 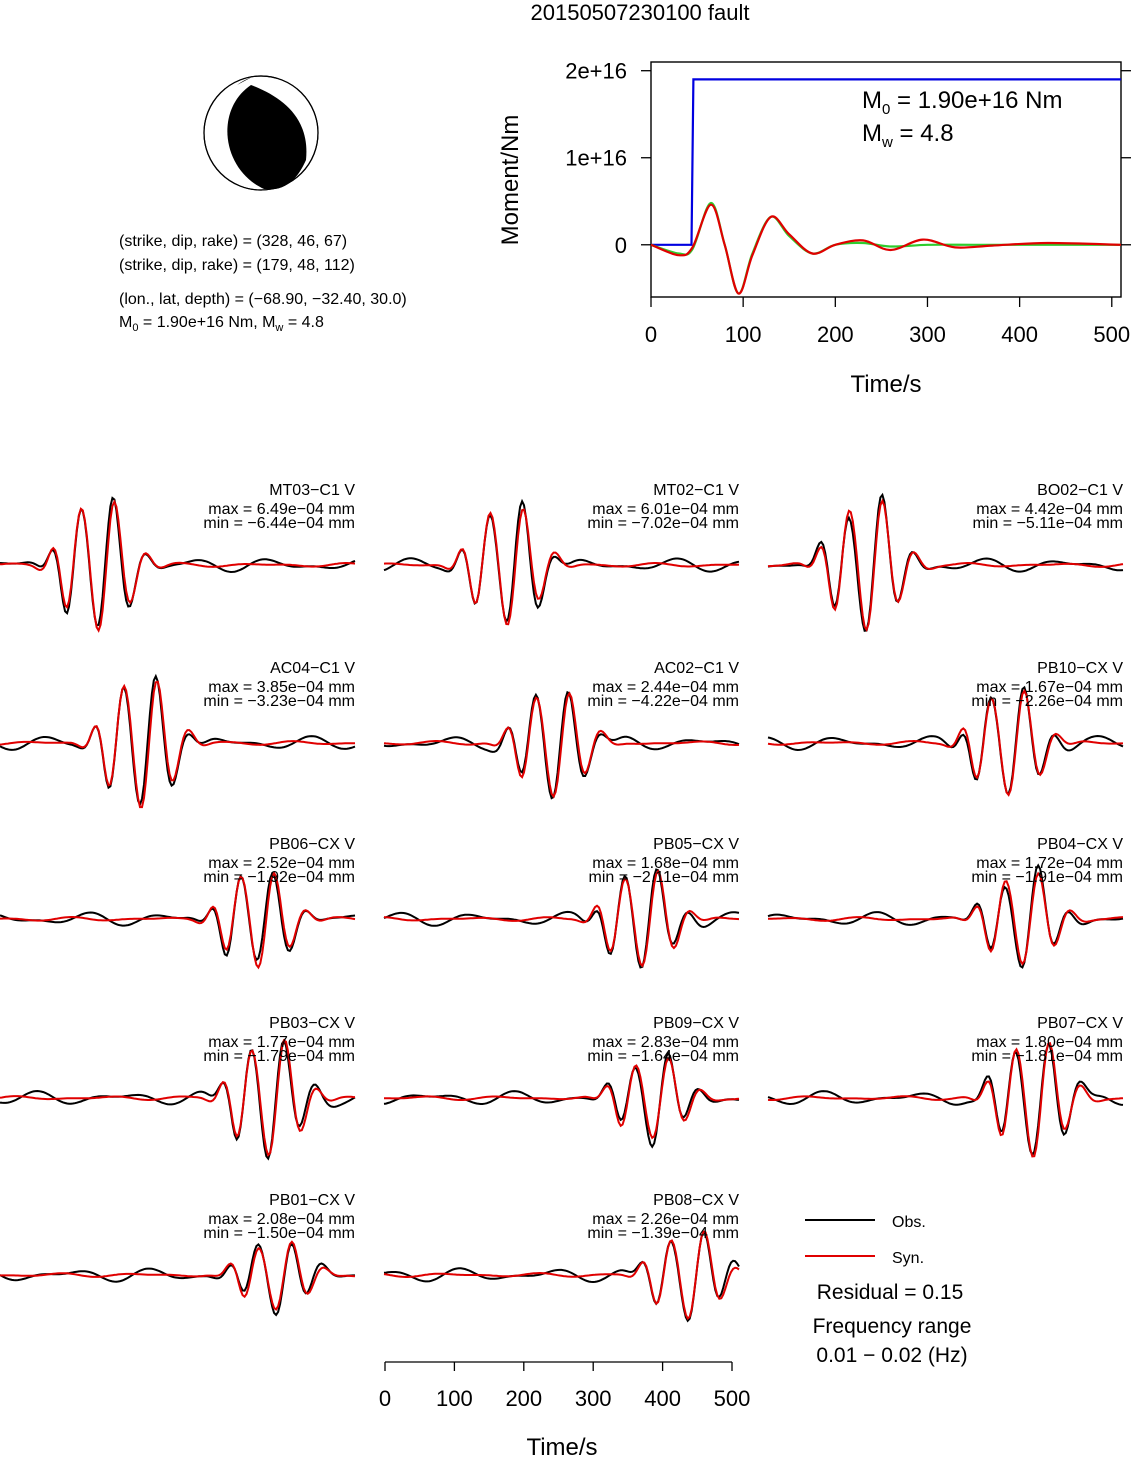 I want to click on bottom-xtick-label: 300, so click(x=593, y=1398).